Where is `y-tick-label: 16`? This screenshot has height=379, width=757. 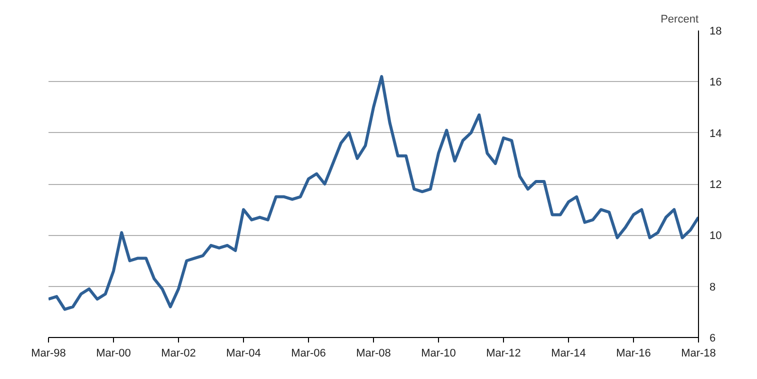 y-tick-label: 16 is located at coordinates (716, 82).